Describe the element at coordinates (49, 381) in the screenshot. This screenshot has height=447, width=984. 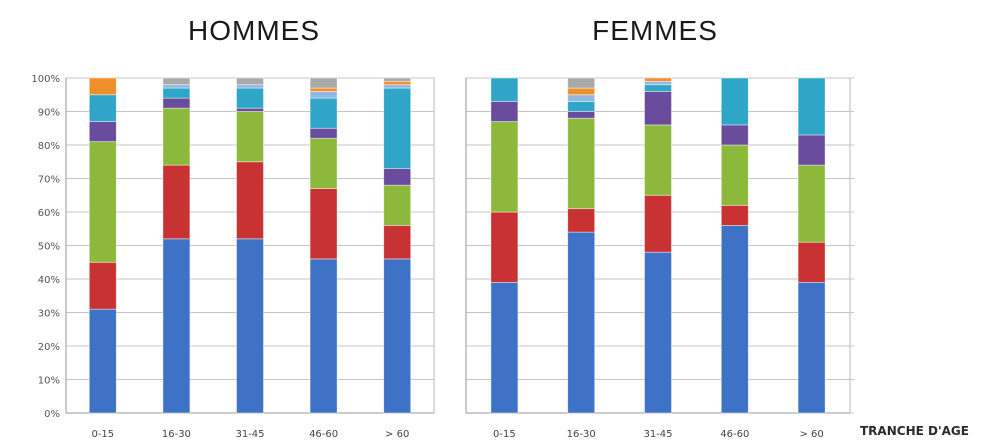
I see `y-tick-label: 10%` at that location.